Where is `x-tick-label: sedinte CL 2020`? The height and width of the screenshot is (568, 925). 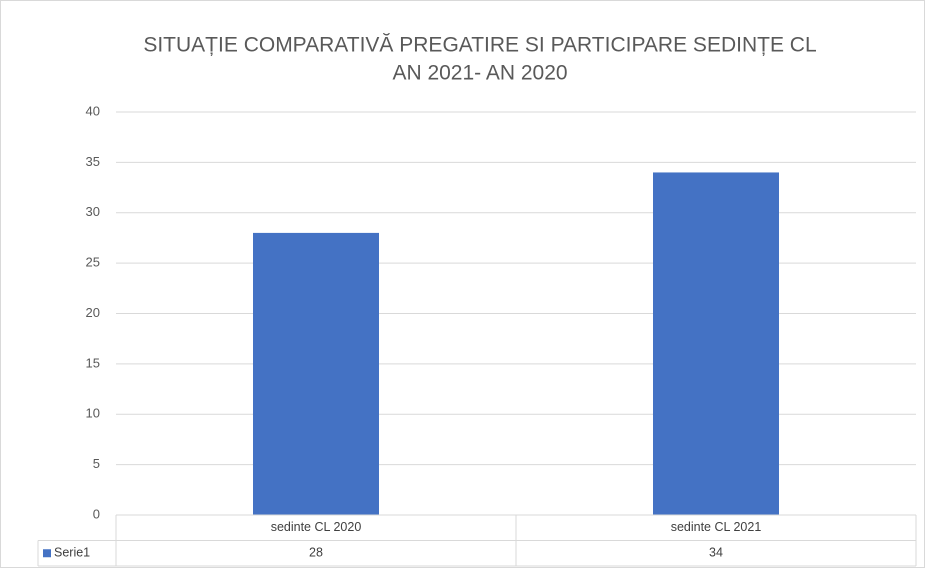 x-tick-label: sedinte CL 2020 is located at coordinates (316, 527).